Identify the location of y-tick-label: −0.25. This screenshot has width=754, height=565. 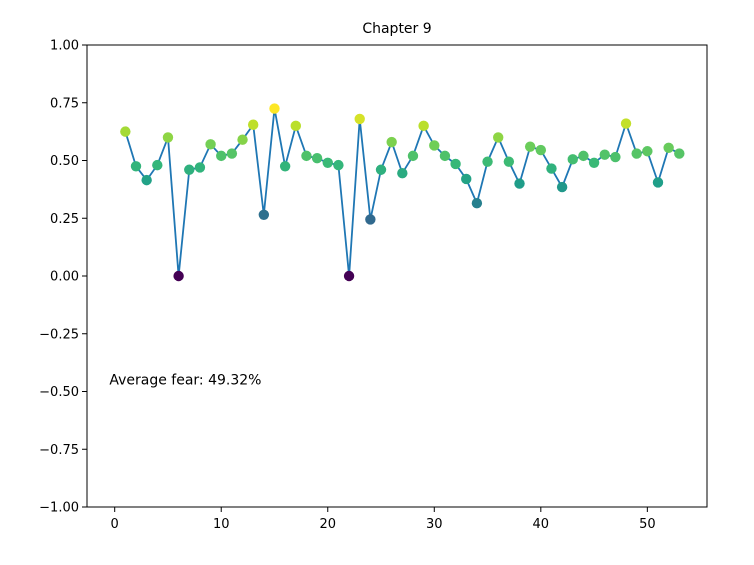
(59, 334).